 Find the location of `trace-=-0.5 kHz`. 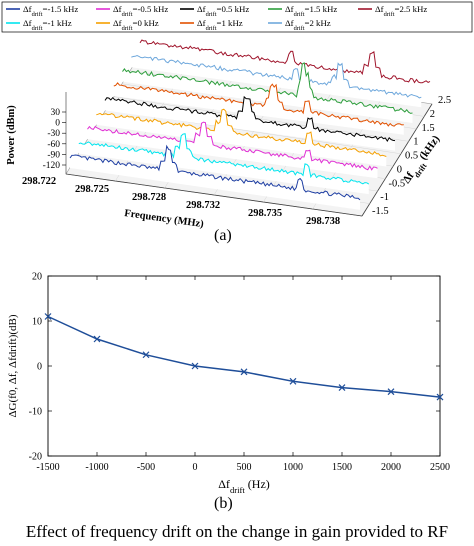

trace-=-0.5 kHz is located at coordinates (232, 146).